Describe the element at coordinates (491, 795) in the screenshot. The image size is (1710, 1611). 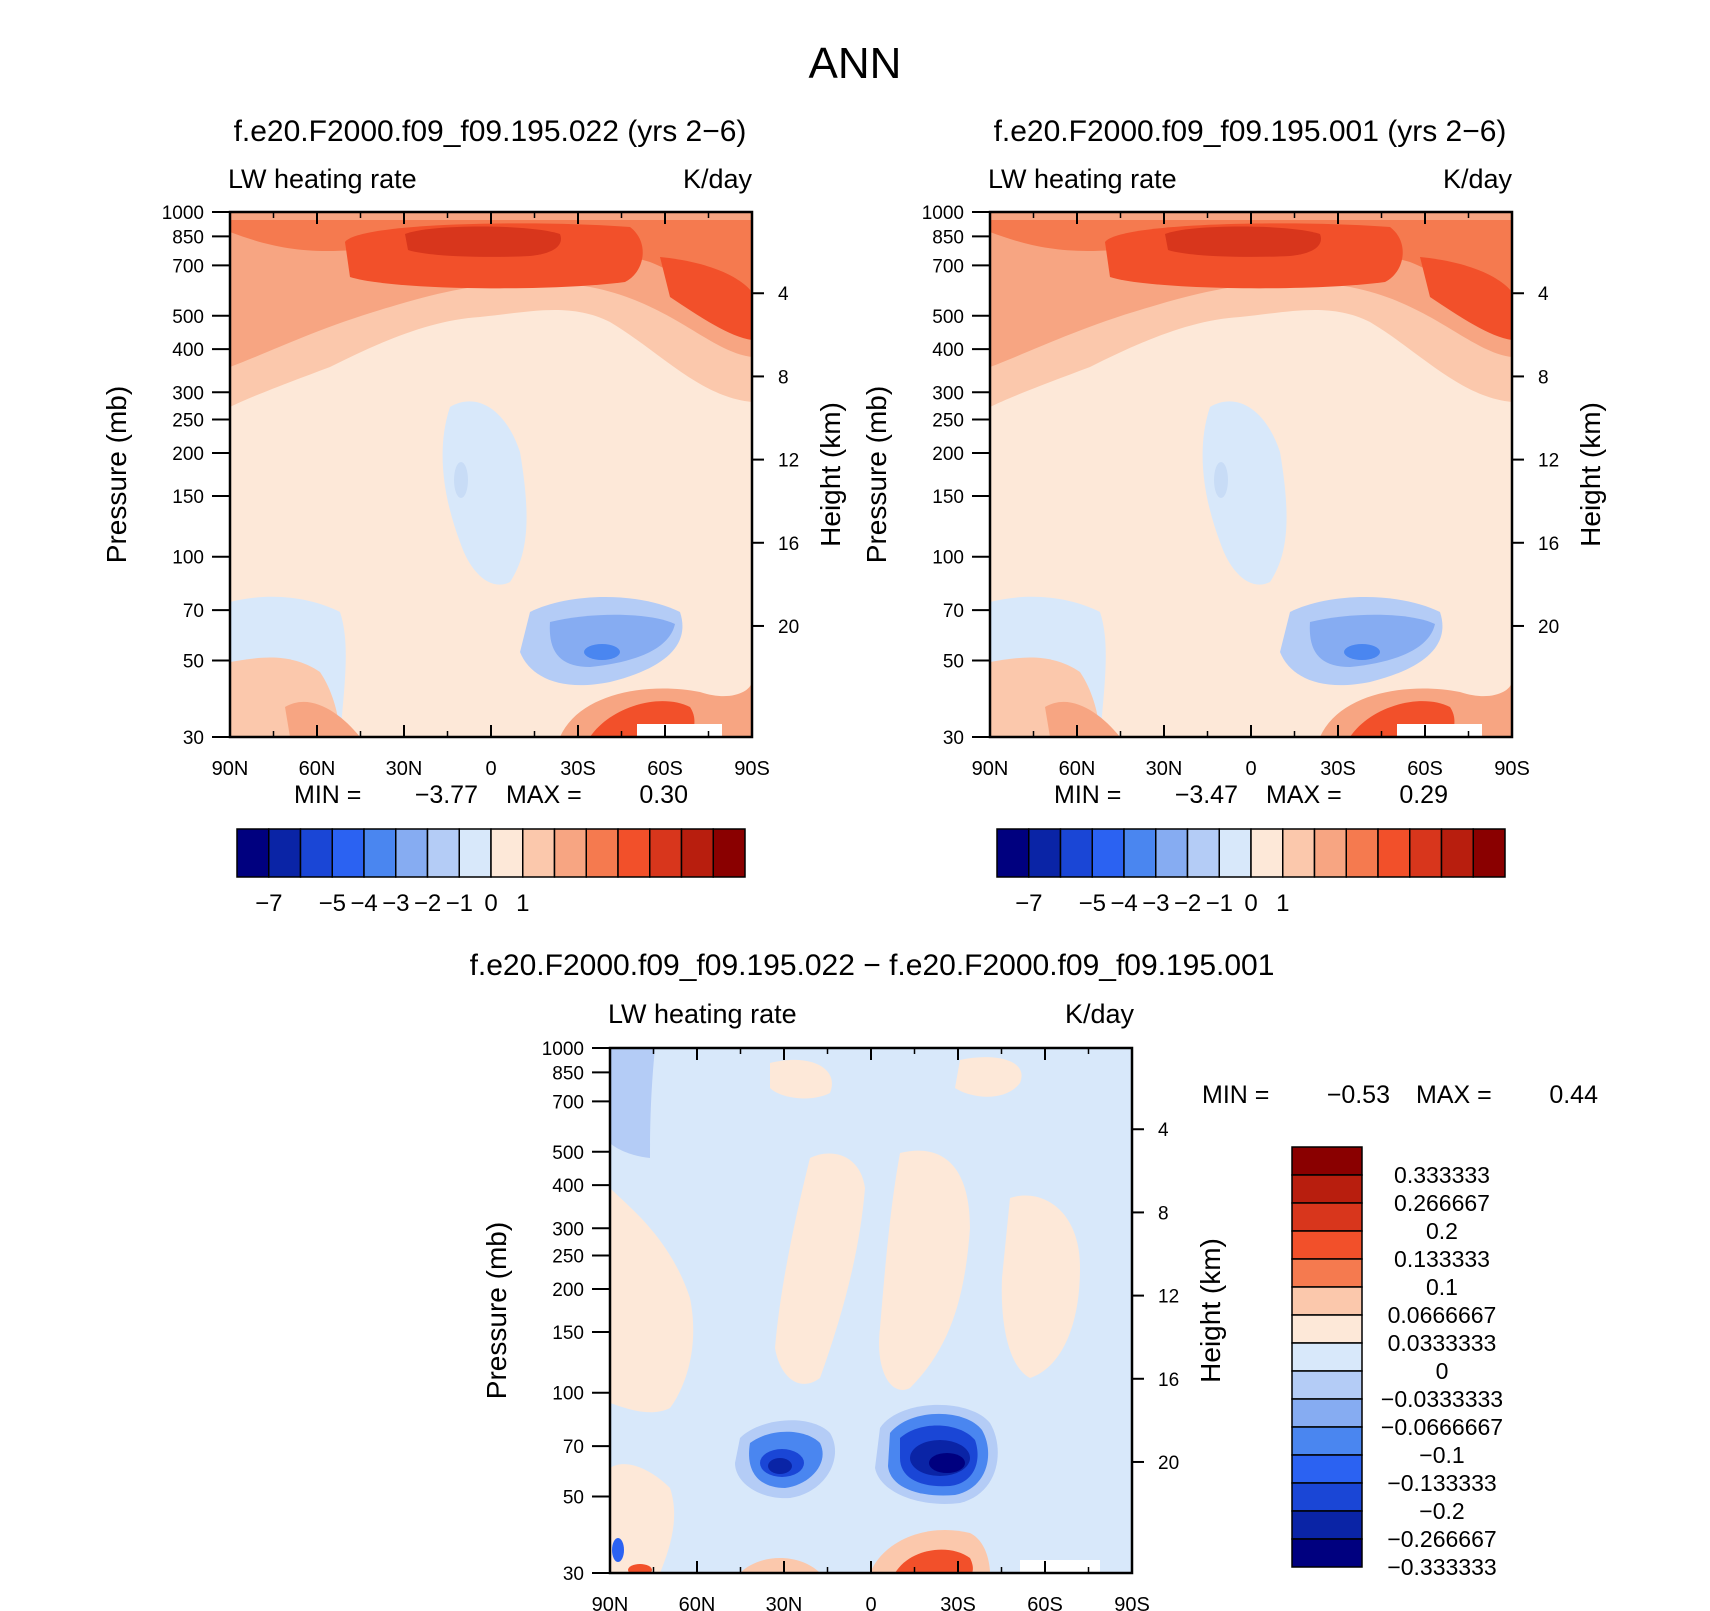
I see `panel-1-stats: MIN = −3.77 MAX = 0.30` at that location.